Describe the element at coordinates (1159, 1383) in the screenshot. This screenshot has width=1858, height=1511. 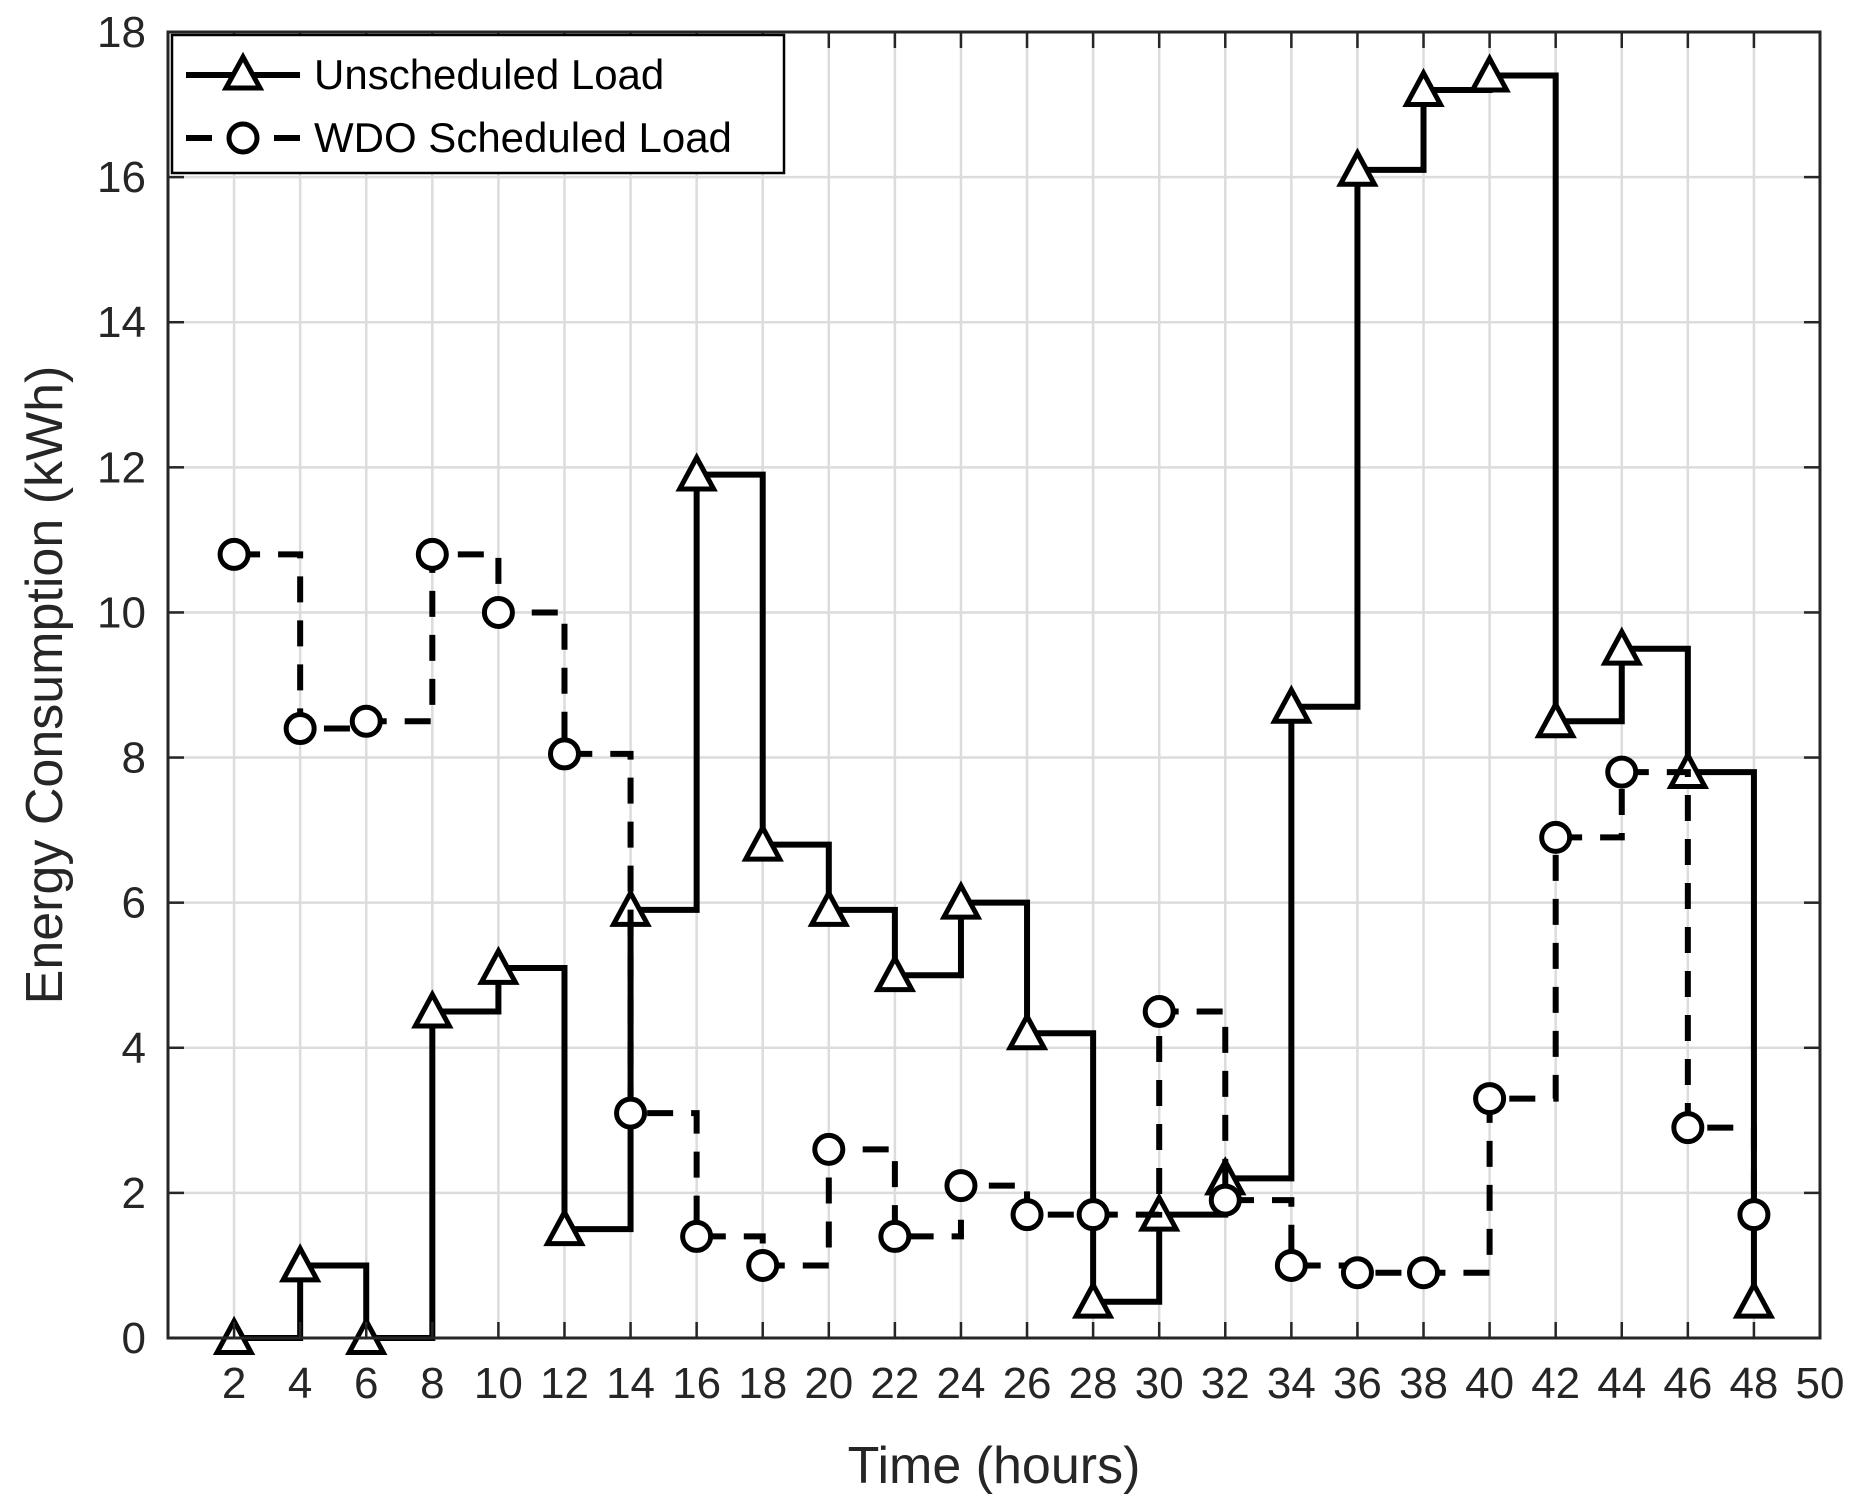
I see `x-tick-label: 30` at that location.